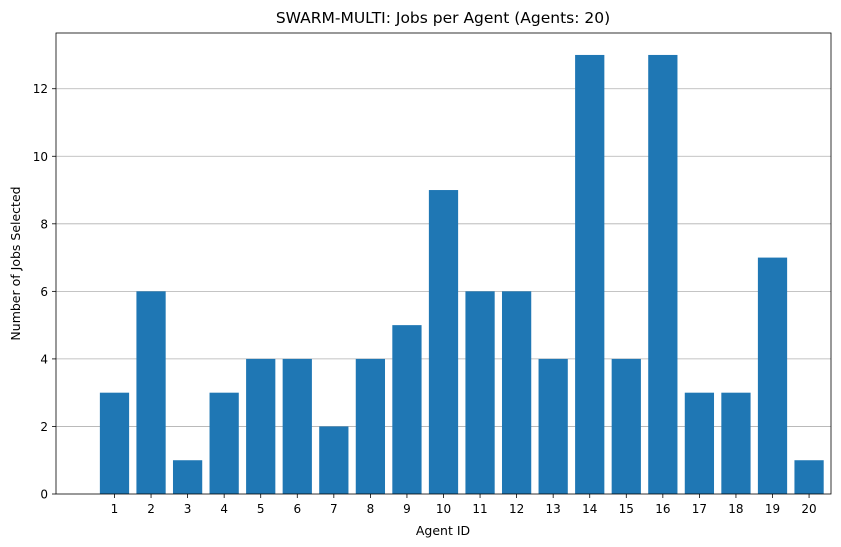 The width and height of the screenshot is (841, 547). I want to click on x-tick-label: 7, so click(334, 509).